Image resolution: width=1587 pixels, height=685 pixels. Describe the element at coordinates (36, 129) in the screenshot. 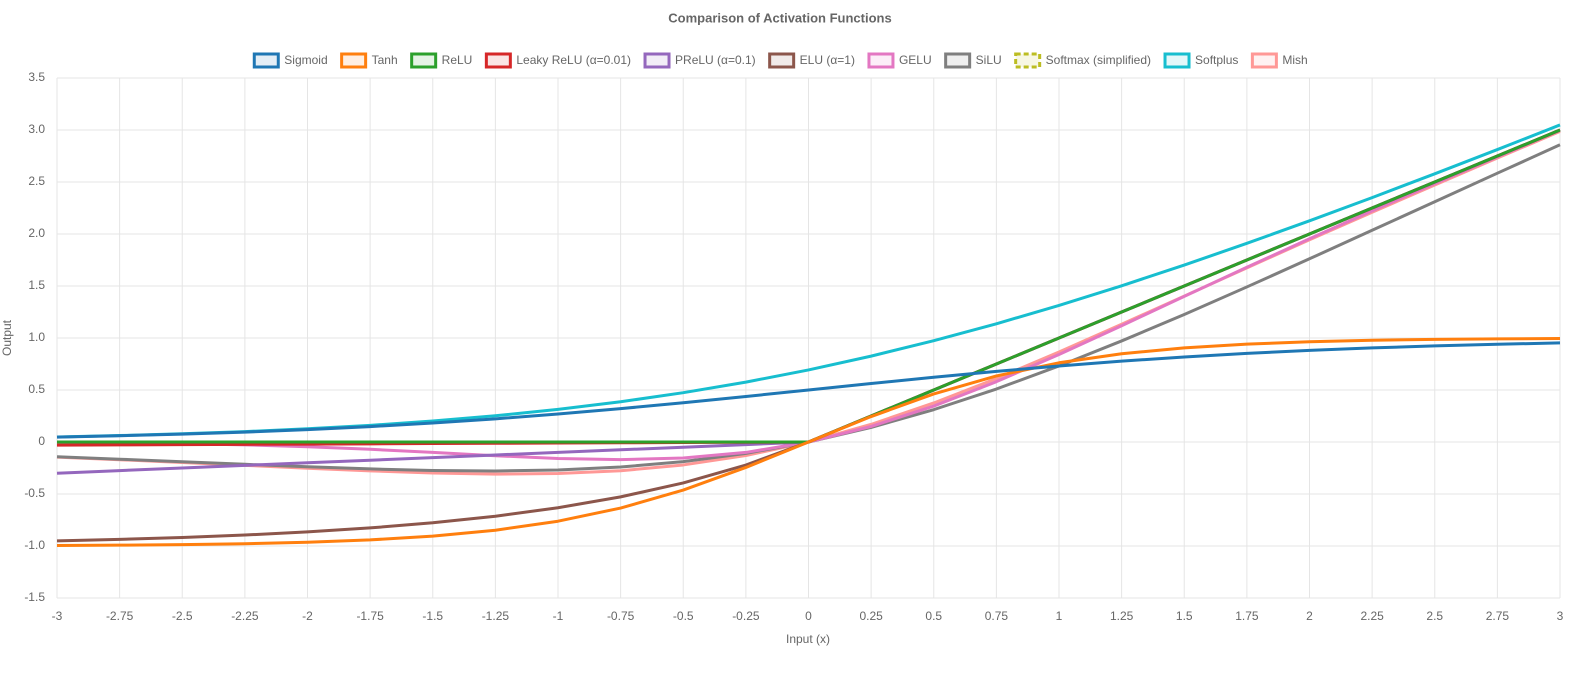

I see `y-tick-label: 3.0` at that location.